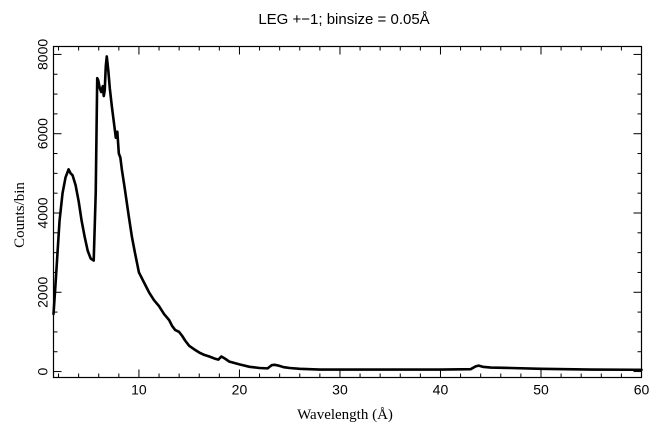 The image size is (661, 435). I want to click on y-tick-label: 8000, so click(43, 54).